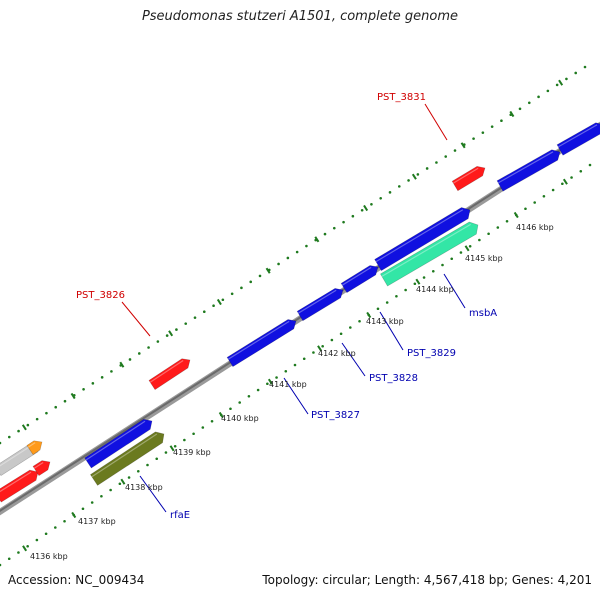 This screenshot has width=600, height=600. What do you see at coordinates (528, 170) in the screenshot?
I see `gene-right-blue` at bounding box center [528, 170].